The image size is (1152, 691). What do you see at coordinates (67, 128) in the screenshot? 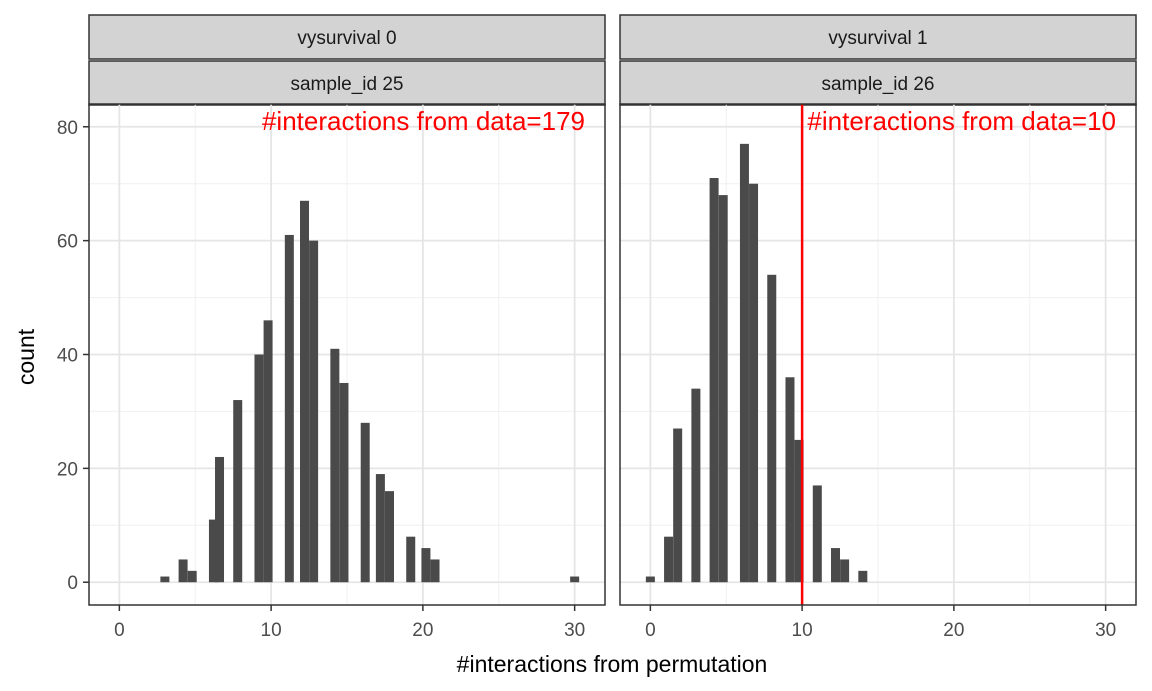
I see `y-tick-label: 80` at bounding box center [67, 128].